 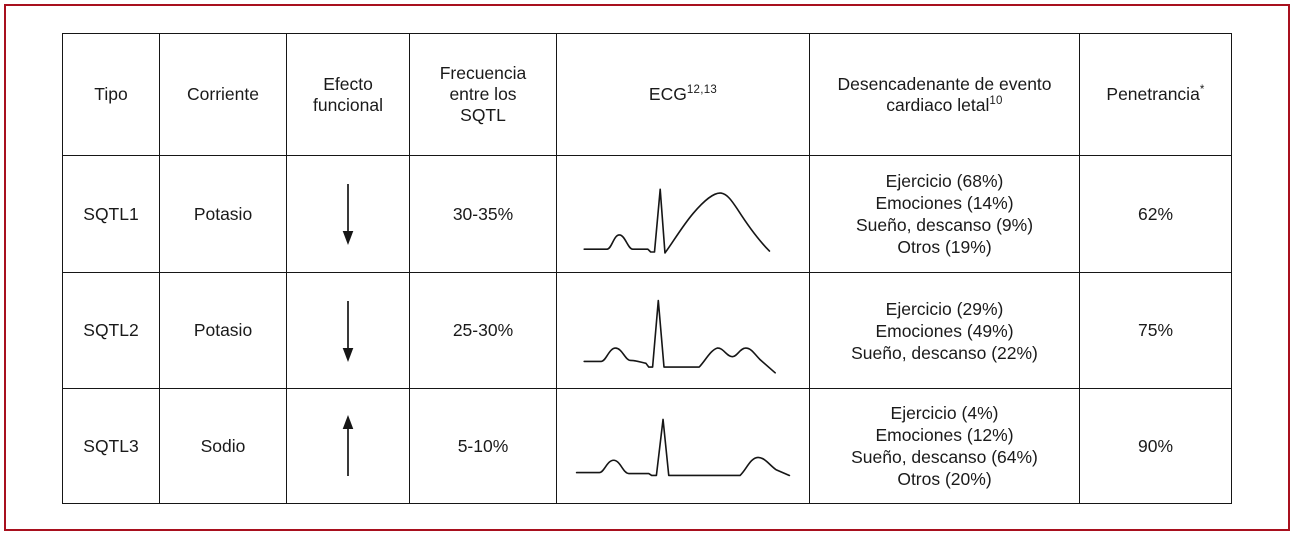 I want to click on ecg-sqtl1-broad-t-wave-icon, so click(x=683, y=214).